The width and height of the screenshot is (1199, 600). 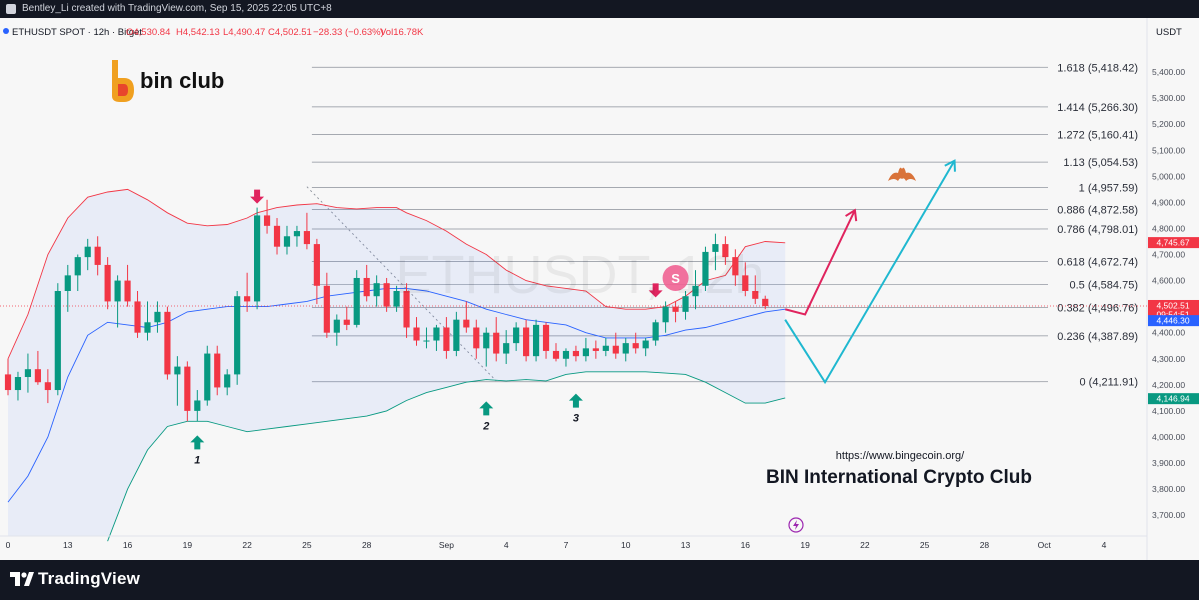 What do you see at coordinates (1168, 359) in the screenshot?
I see `price-tick-label: 4,300.00` at bounding box center [1168, 359].